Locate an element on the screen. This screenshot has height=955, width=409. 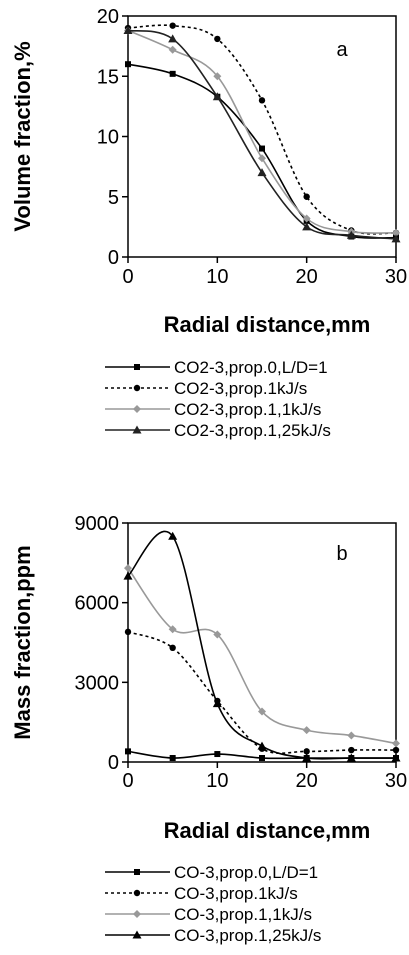
legend-entry: CO2-3,prop.0,L/D=1 is located at coordinates (216, 367).